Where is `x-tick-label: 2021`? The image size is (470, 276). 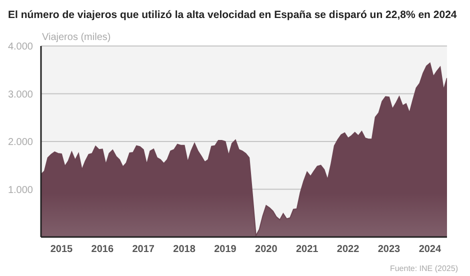 x-tick-label: 2021 is located at coordinates (307, 250).